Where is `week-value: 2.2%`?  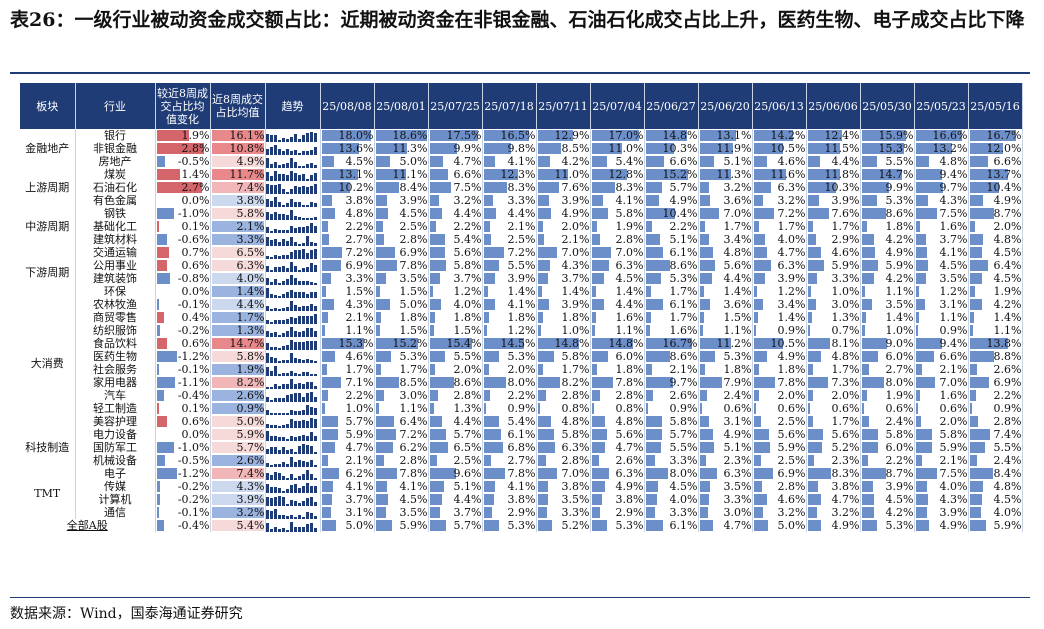 week-value: 2.2% is located at coordinates (359, 395).